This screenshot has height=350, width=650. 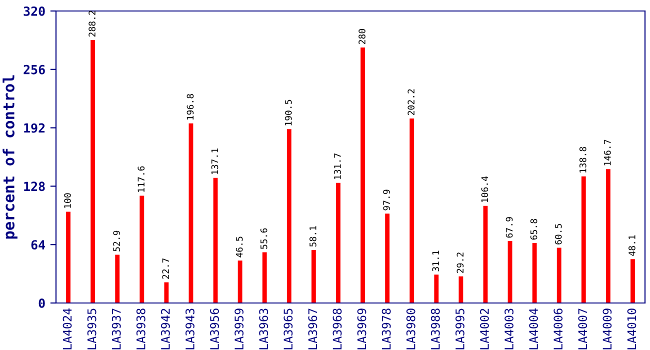 I want to click on data-label: 280, so click(x=362, y=36).